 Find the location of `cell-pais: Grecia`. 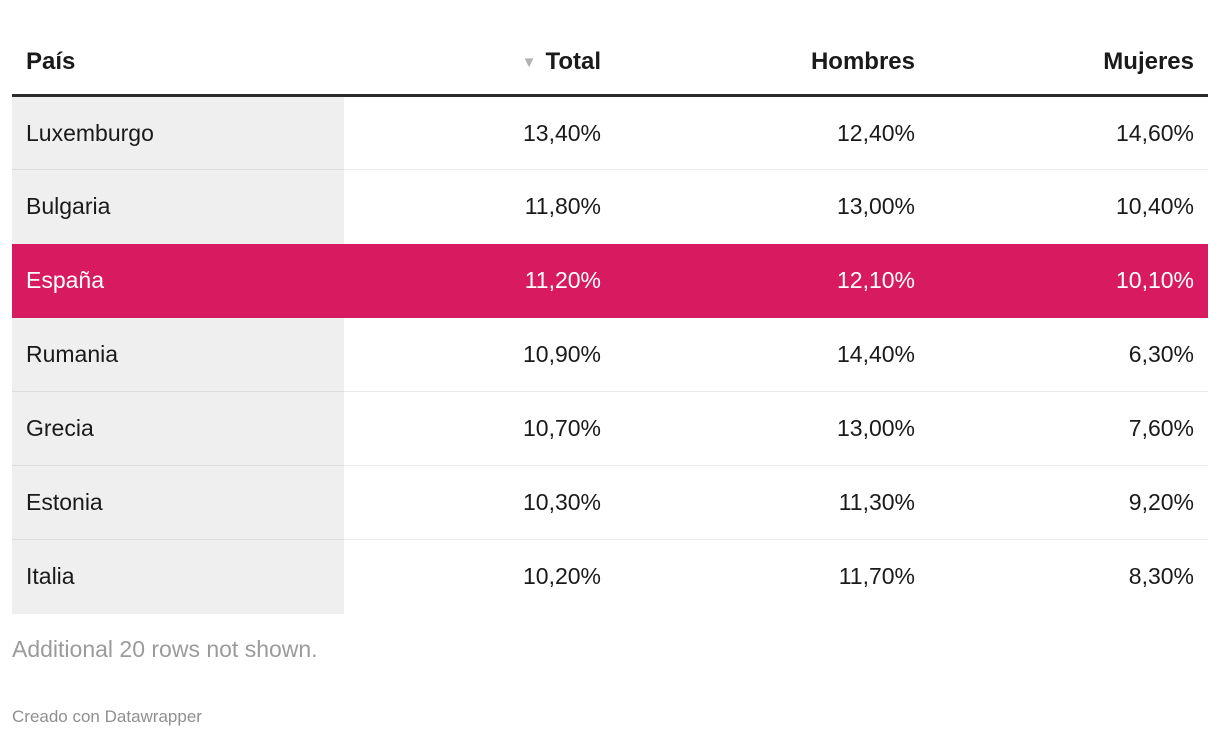

cell-pais: Grecia is located at coordinates (178, 428).